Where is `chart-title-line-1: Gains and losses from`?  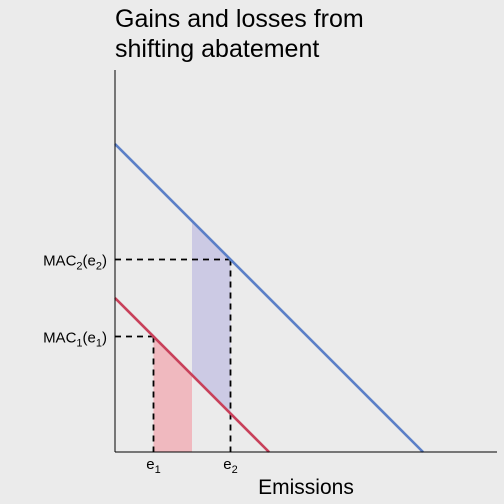
chart-title-line-1: Gains and losses from is located at coordinates (239, 19).